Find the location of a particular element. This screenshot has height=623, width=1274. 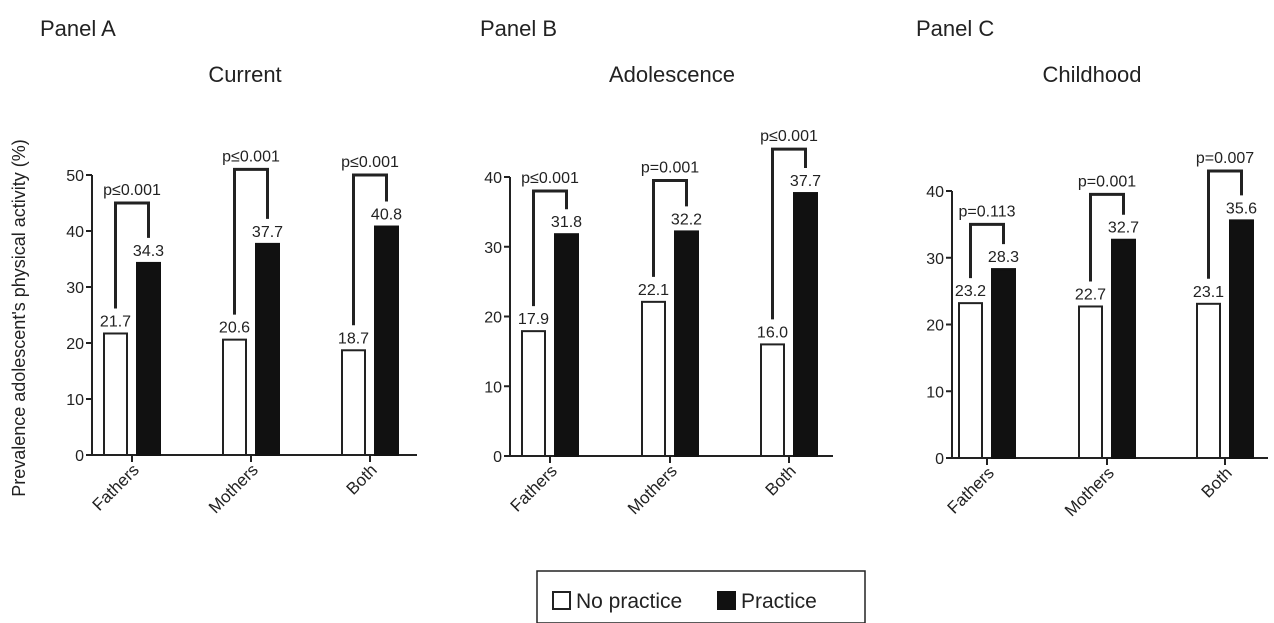

value-label-practice: 35.6 is located at coordinates (1241, 208).